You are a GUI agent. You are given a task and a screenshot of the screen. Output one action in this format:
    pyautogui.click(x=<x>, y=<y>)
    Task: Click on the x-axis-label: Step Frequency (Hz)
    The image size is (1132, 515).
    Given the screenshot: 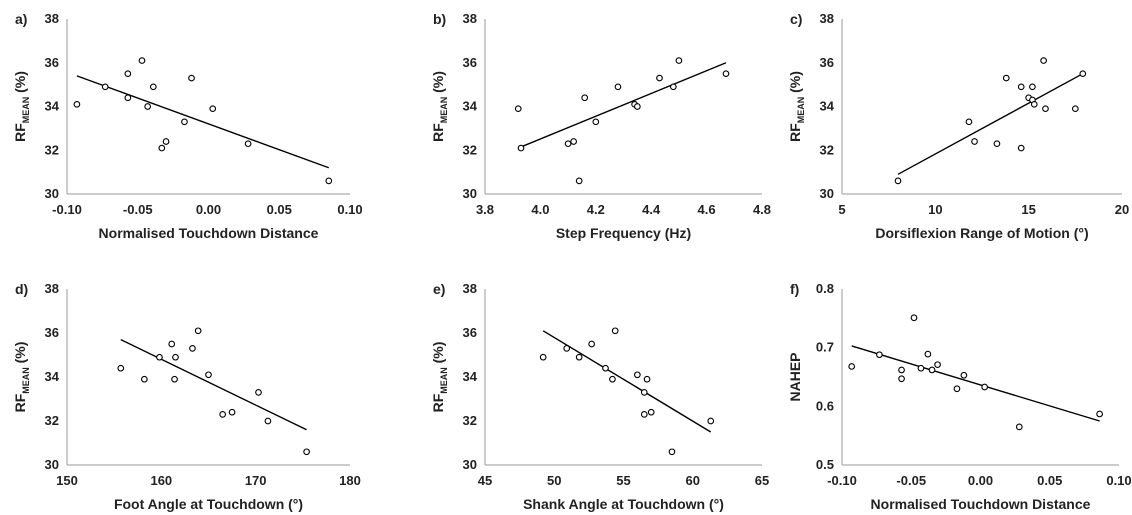 What is the action you would take?
    pyautogui.click(x=623, y=233)
    